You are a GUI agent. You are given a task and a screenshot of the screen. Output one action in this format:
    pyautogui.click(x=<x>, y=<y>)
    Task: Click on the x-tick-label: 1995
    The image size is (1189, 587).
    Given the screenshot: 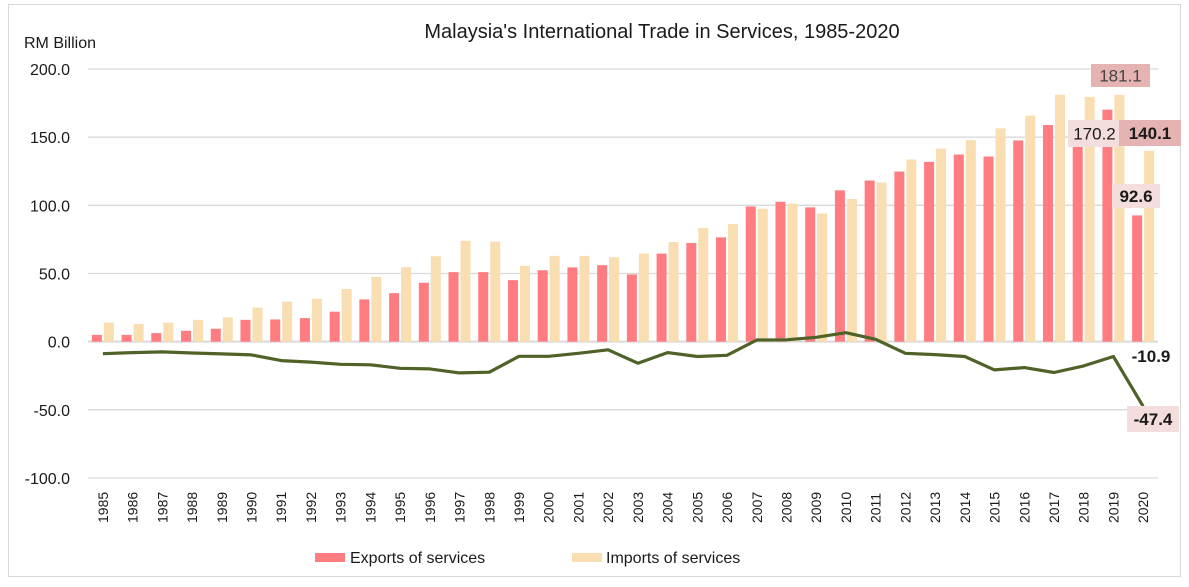 What is the action you would take?
    pyautogui.click(x=400, y=507)
    